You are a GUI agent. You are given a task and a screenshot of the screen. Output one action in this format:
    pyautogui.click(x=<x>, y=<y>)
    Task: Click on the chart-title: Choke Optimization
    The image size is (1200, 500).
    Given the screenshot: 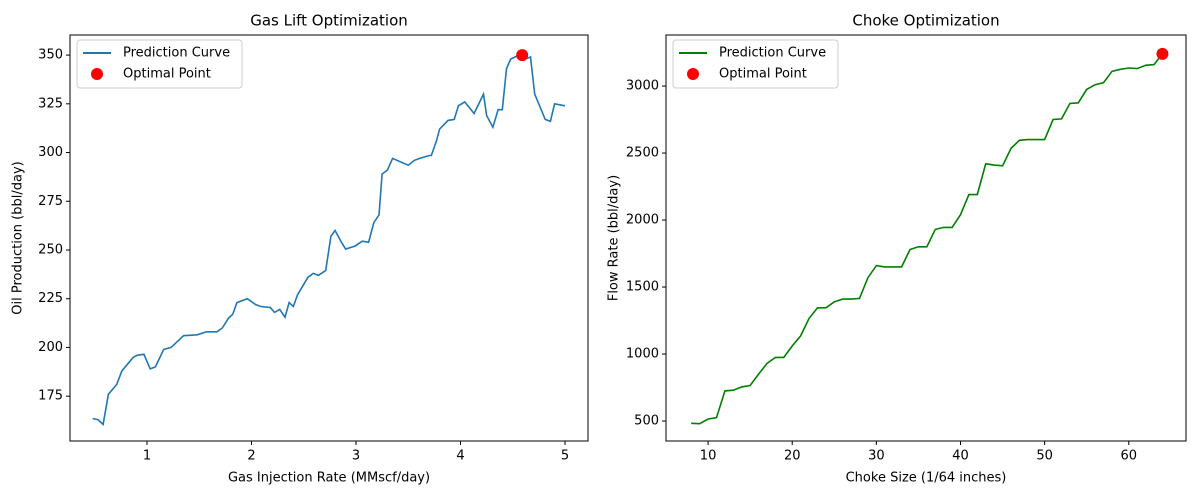 What is the action you would take?
    pyautogui.click(x=925, y=21)
    